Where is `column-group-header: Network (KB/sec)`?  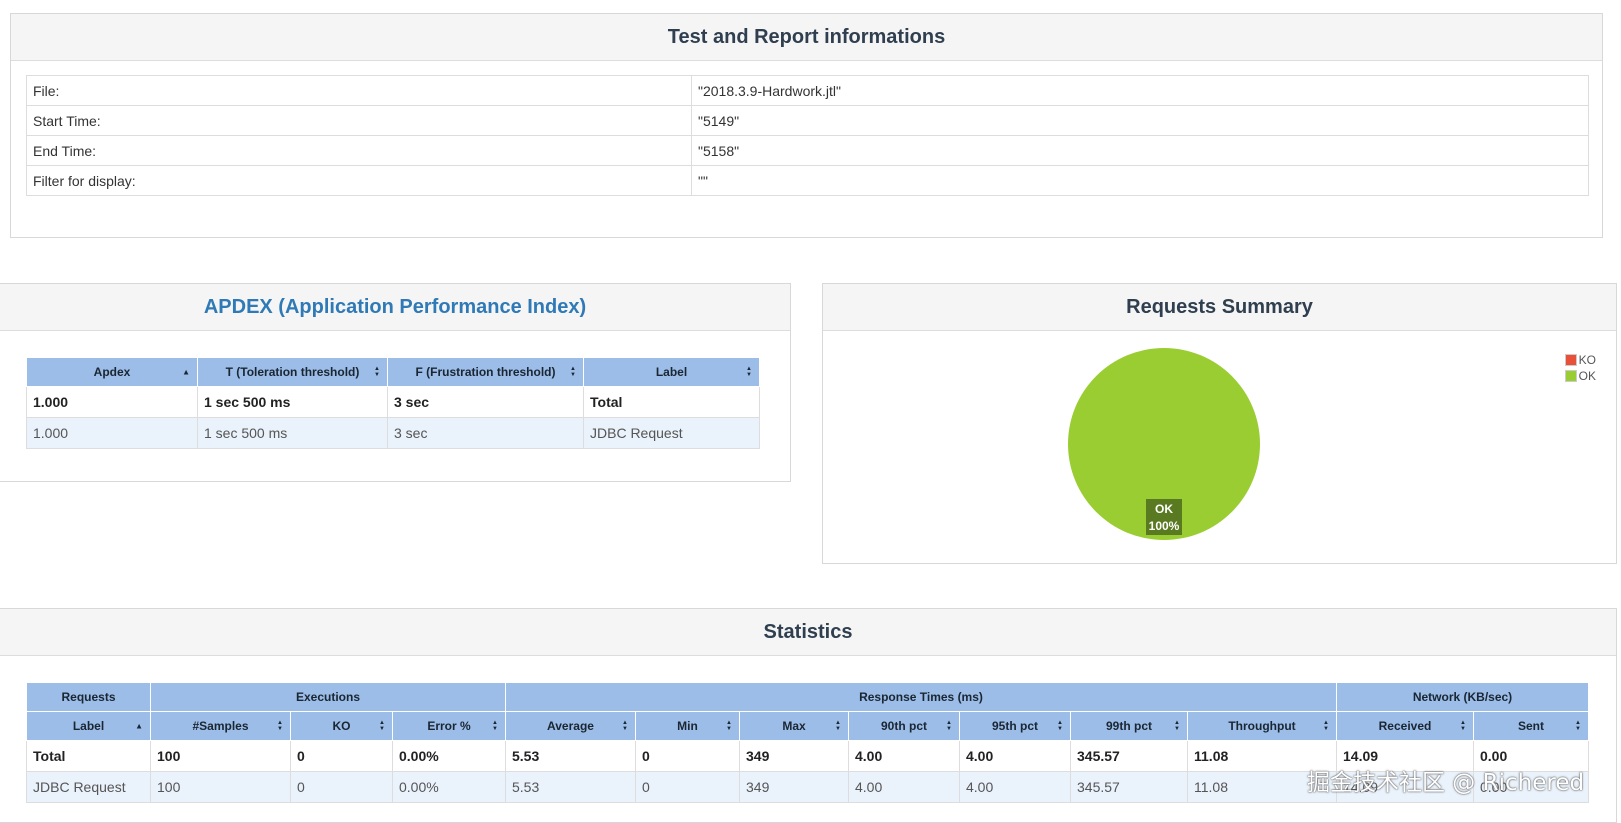
column-group-header: Network (KB/sec) is located at coordinates (1462, 697).